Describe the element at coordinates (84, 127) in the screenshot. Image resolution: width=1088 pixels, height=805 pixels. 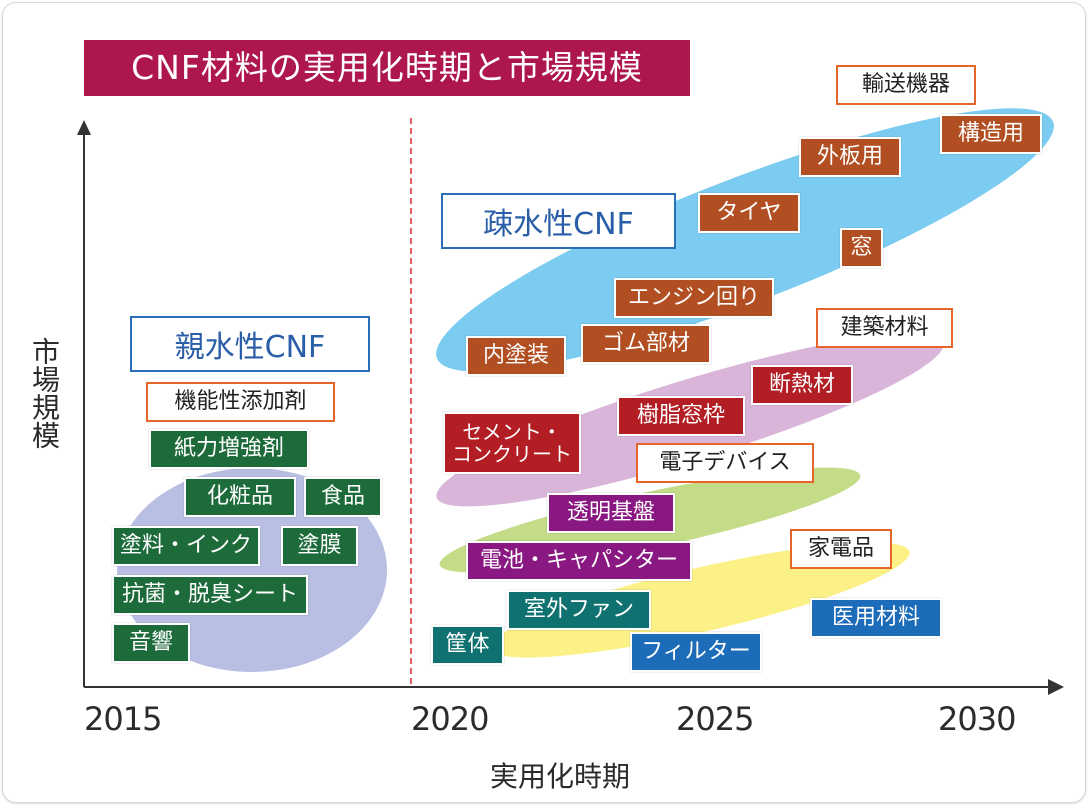
I see `y-axis-arrow-icon` at that location.